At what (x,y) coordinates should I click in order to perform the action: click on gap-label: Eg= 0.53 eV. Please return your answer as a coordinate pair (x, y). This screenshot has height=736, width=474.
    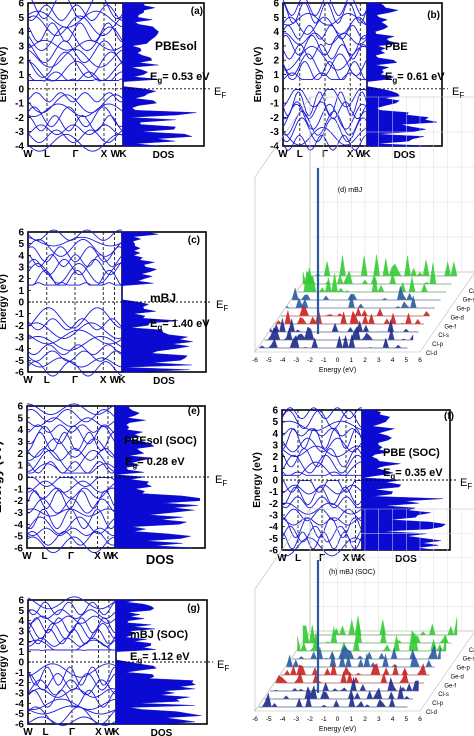
    Looking at the image, I should click on (180, 78).